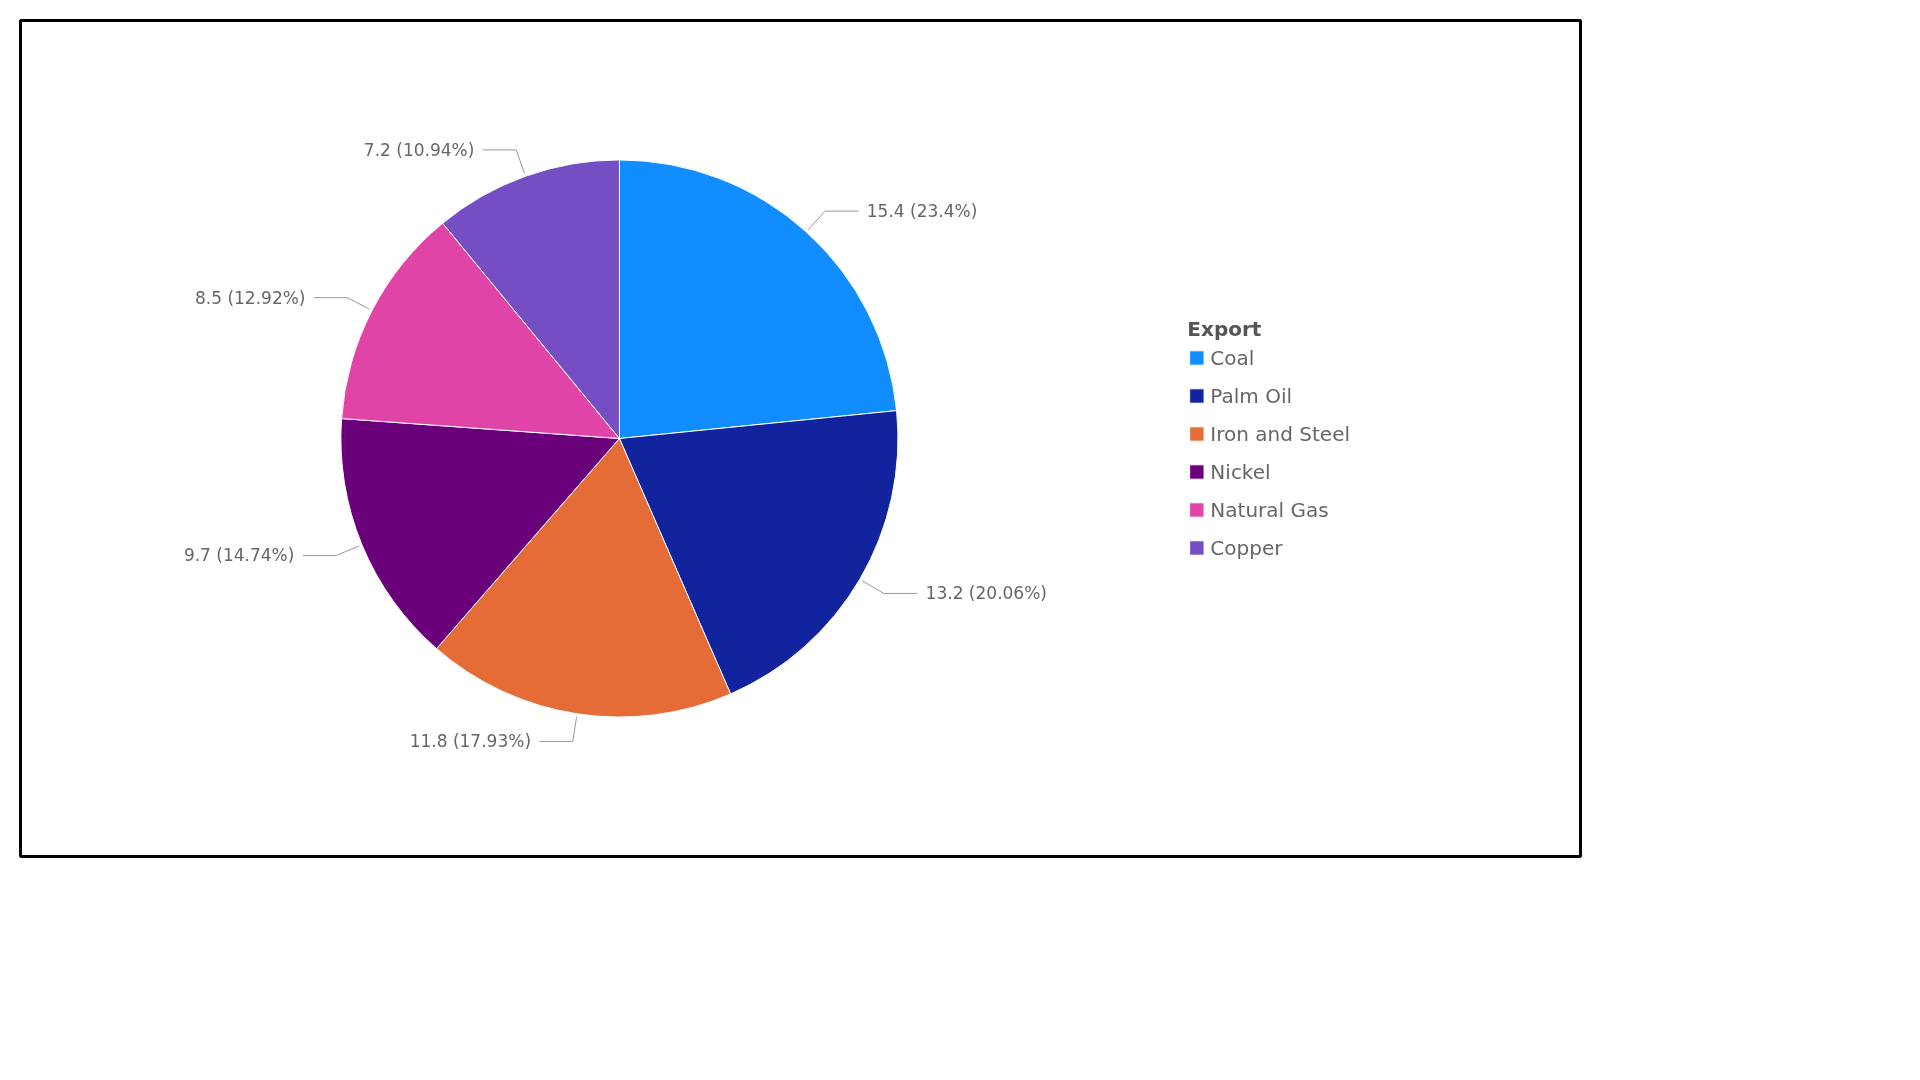 This screenshot has width=1920, height=1080. Describe the element at coordinates (922, 211) in the screenshot. I see `data-label: 15.4 (23.4%)` at that location.